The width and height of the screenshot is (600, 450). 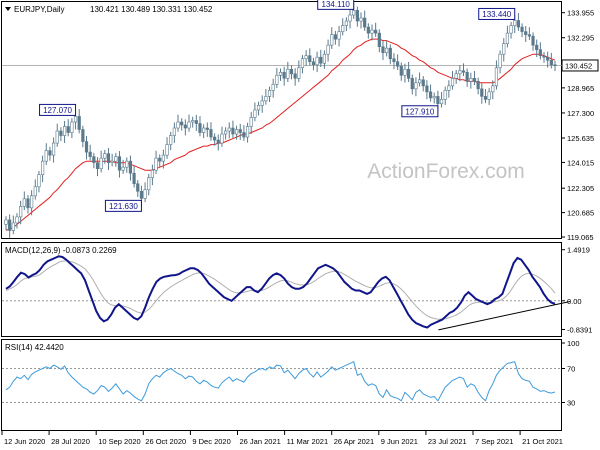 I want to click on ohlc-values: 130.421 130.489 130.331 130.452, so click(x=151, y=9).